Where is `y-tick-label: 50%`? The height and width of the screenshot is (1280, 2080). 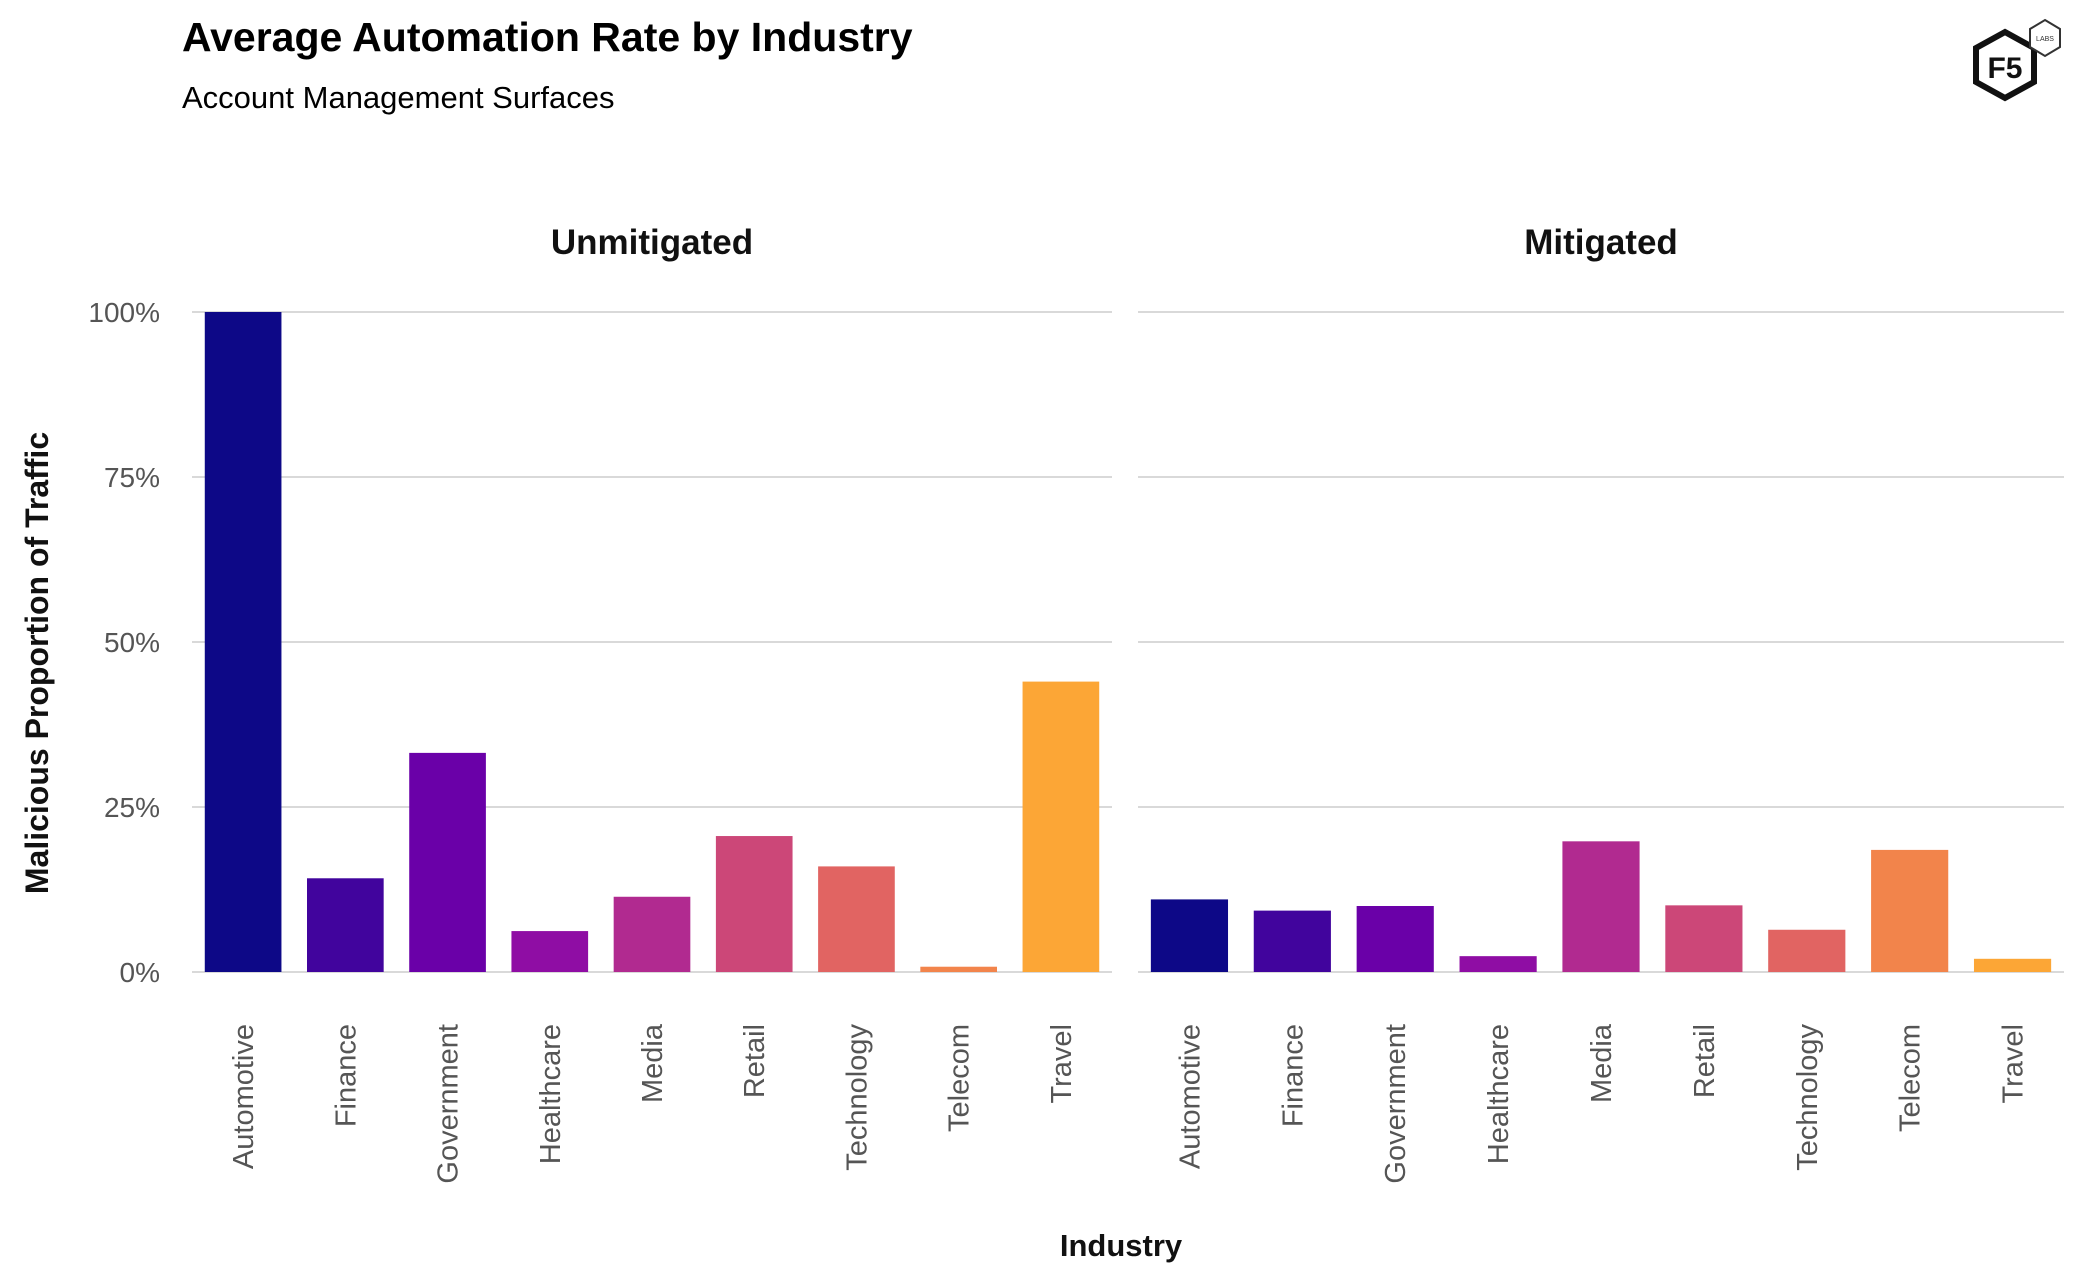 y-tick-label: 50% is located at coordinates (132, 642).